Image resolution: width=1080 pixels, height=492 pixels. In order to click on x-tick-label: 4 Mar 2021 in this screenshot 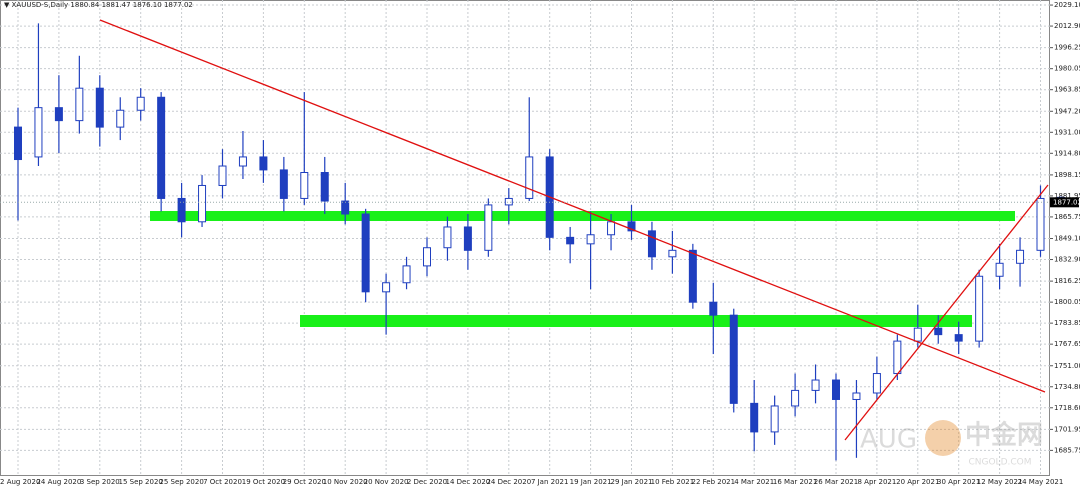, I will do `click(754, 482)`.